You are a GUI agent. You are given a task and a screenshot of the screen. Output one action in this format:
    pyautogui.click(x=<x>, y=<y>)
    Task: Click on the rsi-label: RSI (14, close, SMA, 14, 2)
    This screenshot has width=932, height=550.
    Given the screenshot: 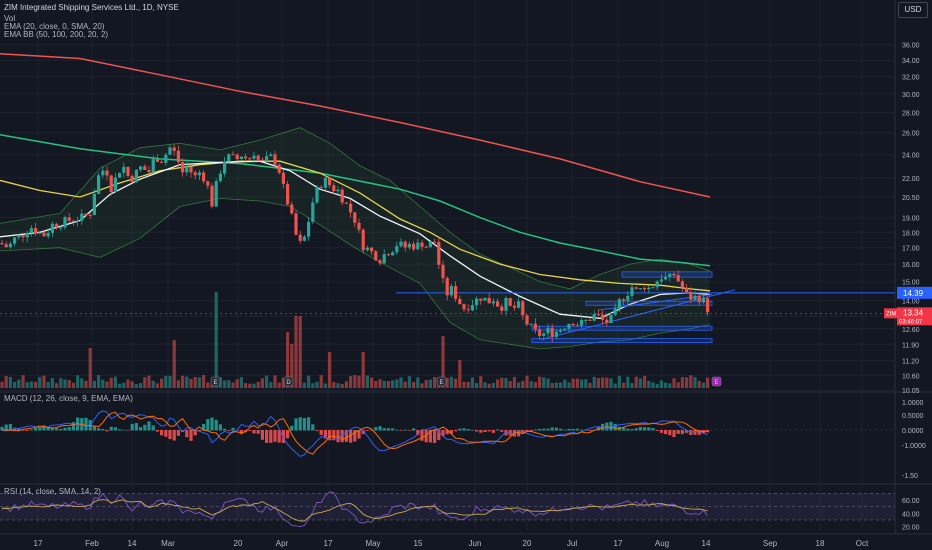 What is the action you would take?
    pyautogui.click(x=52, y=491)
    